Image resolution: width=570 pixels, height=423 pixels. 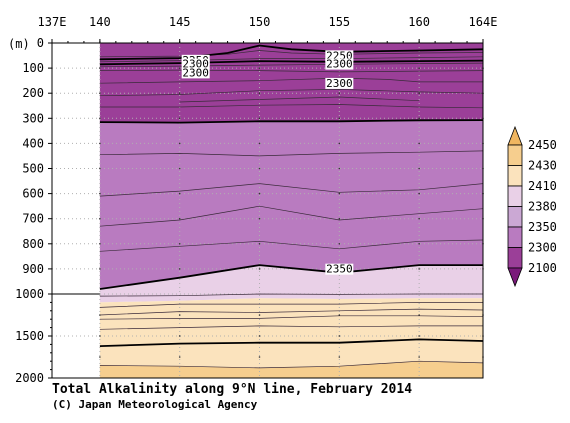 I want to click on legend-top-arrow, so click(x=515, y=135).